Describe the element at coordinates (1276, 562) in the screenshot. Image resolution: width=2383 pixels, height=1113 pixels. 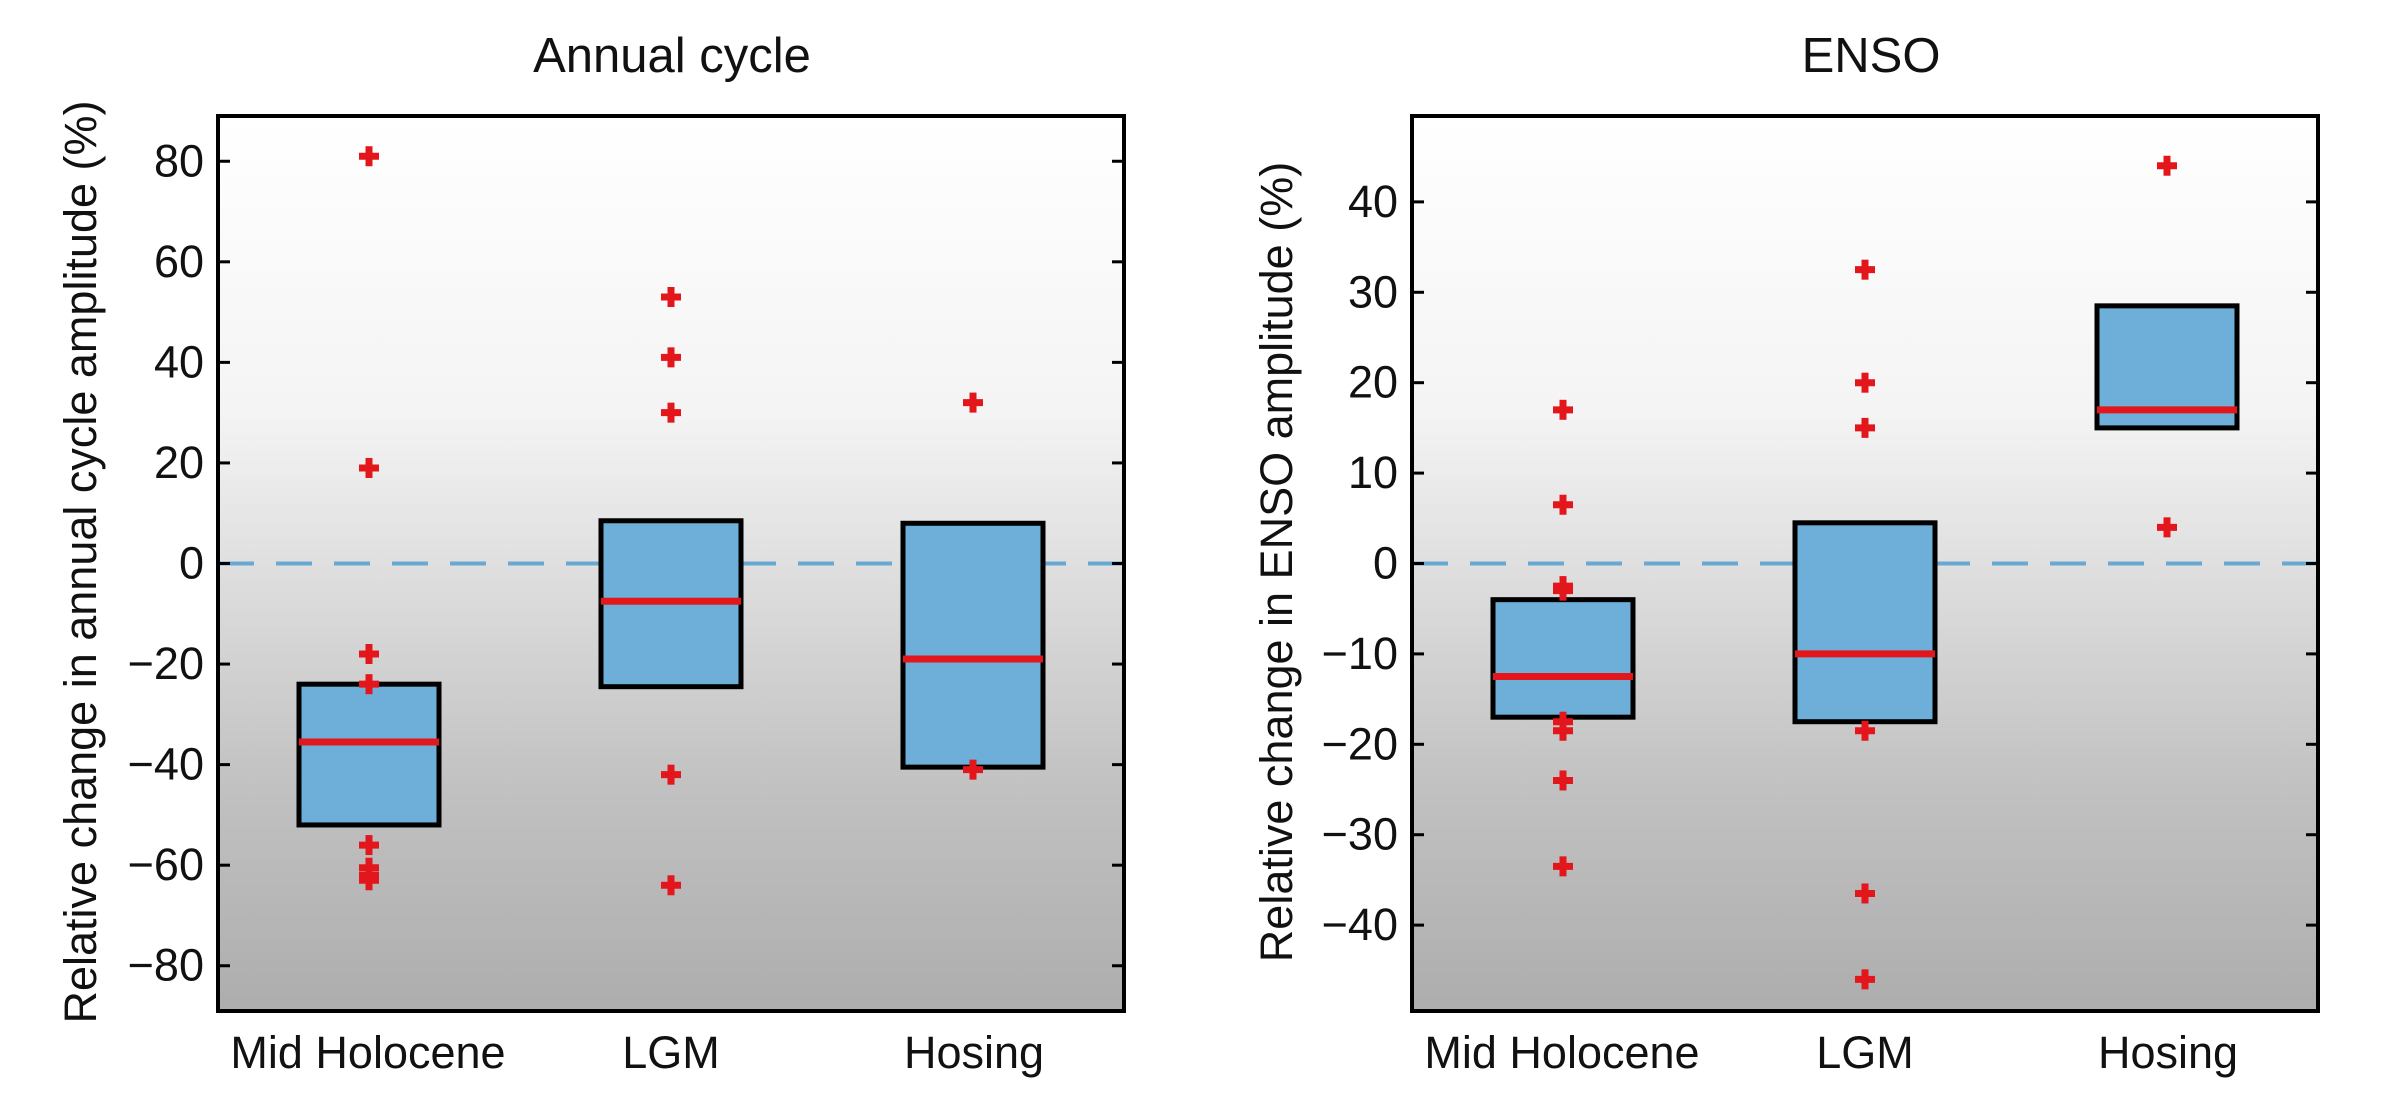
I see `y-axis-label: Relative change in ENSO amplitude (%)` at that location.